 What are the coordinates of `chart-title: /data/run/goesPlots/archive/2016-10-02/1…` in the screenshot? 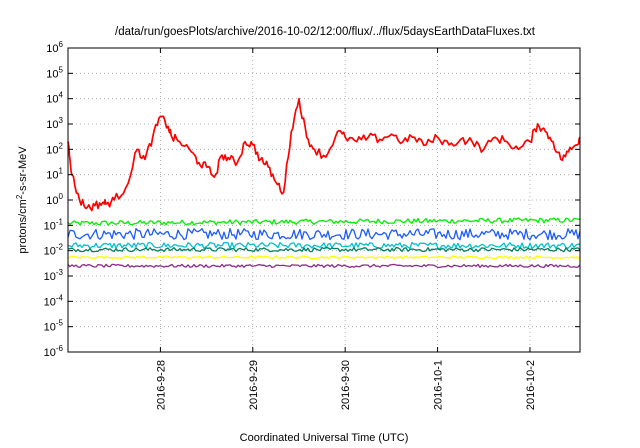 It's located at (325, 32).